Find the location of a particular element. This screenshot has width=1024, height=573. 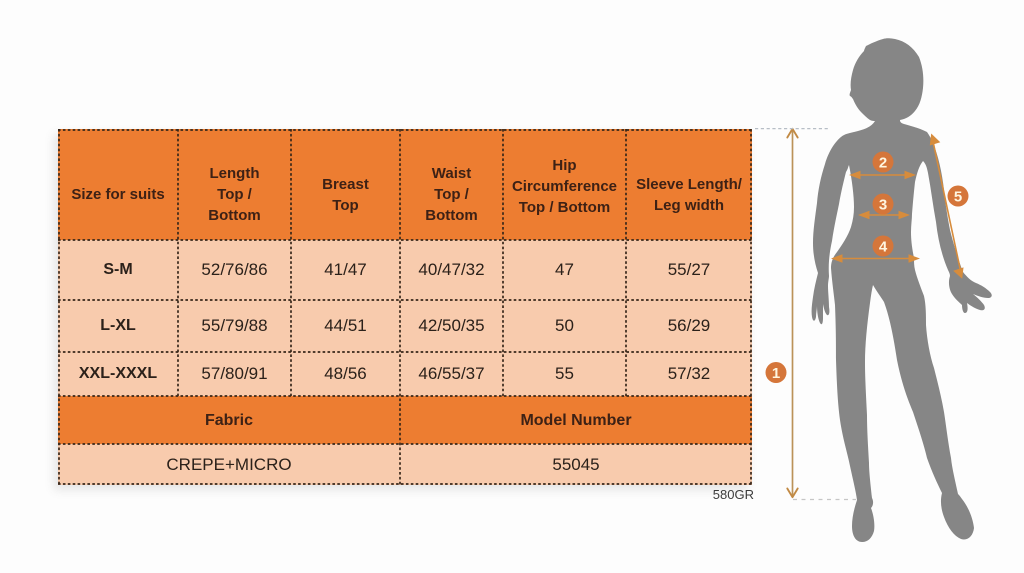

svg-text: 4 is located at coordinates (883, 246).